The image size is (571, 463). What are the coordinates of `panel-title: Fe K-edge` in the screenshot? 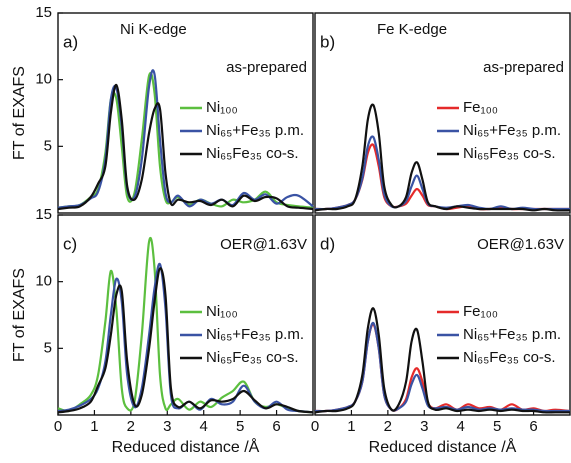 It's located at (412, 29).